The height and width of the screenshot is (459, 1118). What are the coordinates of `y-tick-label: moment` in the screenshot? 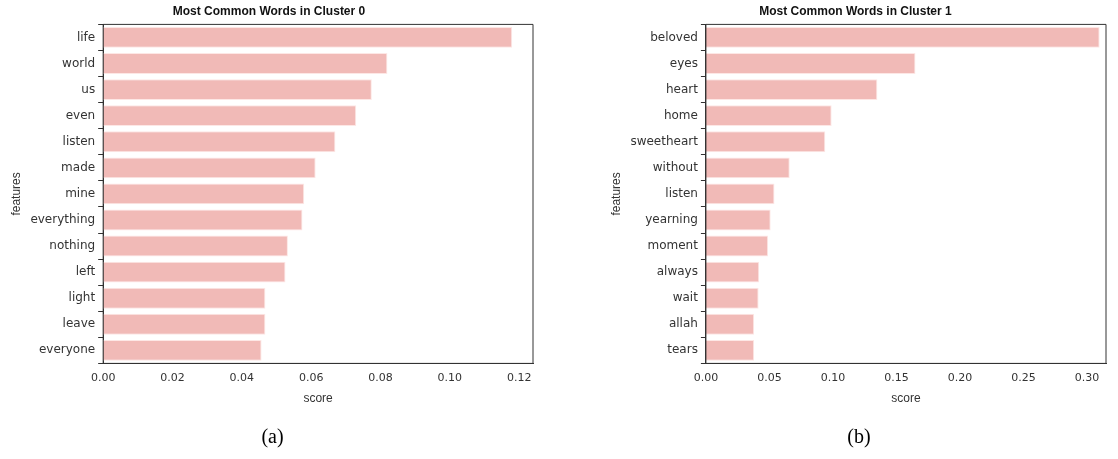 It's located at (673, 245).